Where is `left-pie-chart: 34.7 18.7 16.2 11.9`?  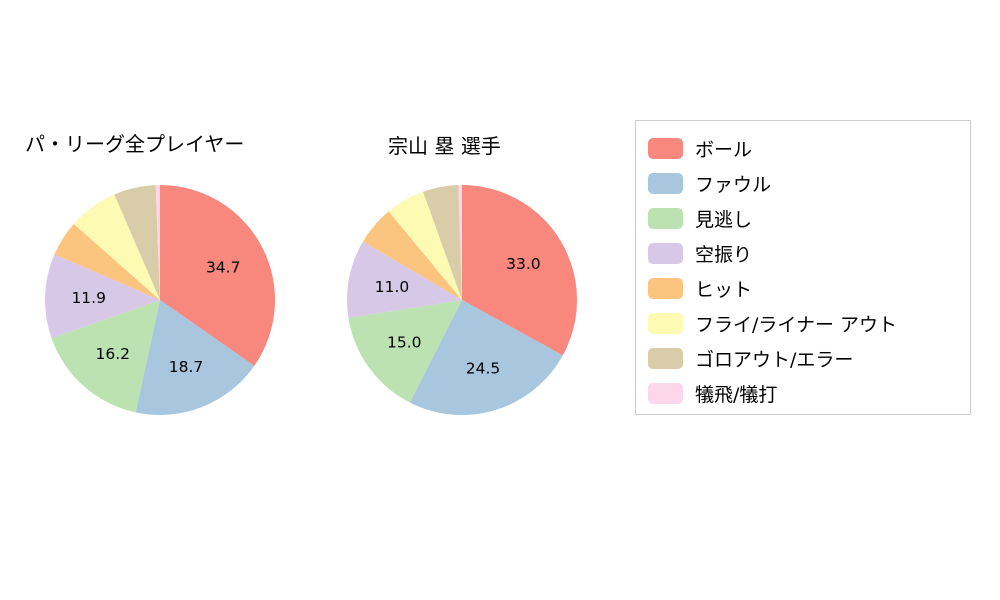 left-pie-chart: 34.7 18.7 16.2 11.9 is located at coordinates (160, 300).